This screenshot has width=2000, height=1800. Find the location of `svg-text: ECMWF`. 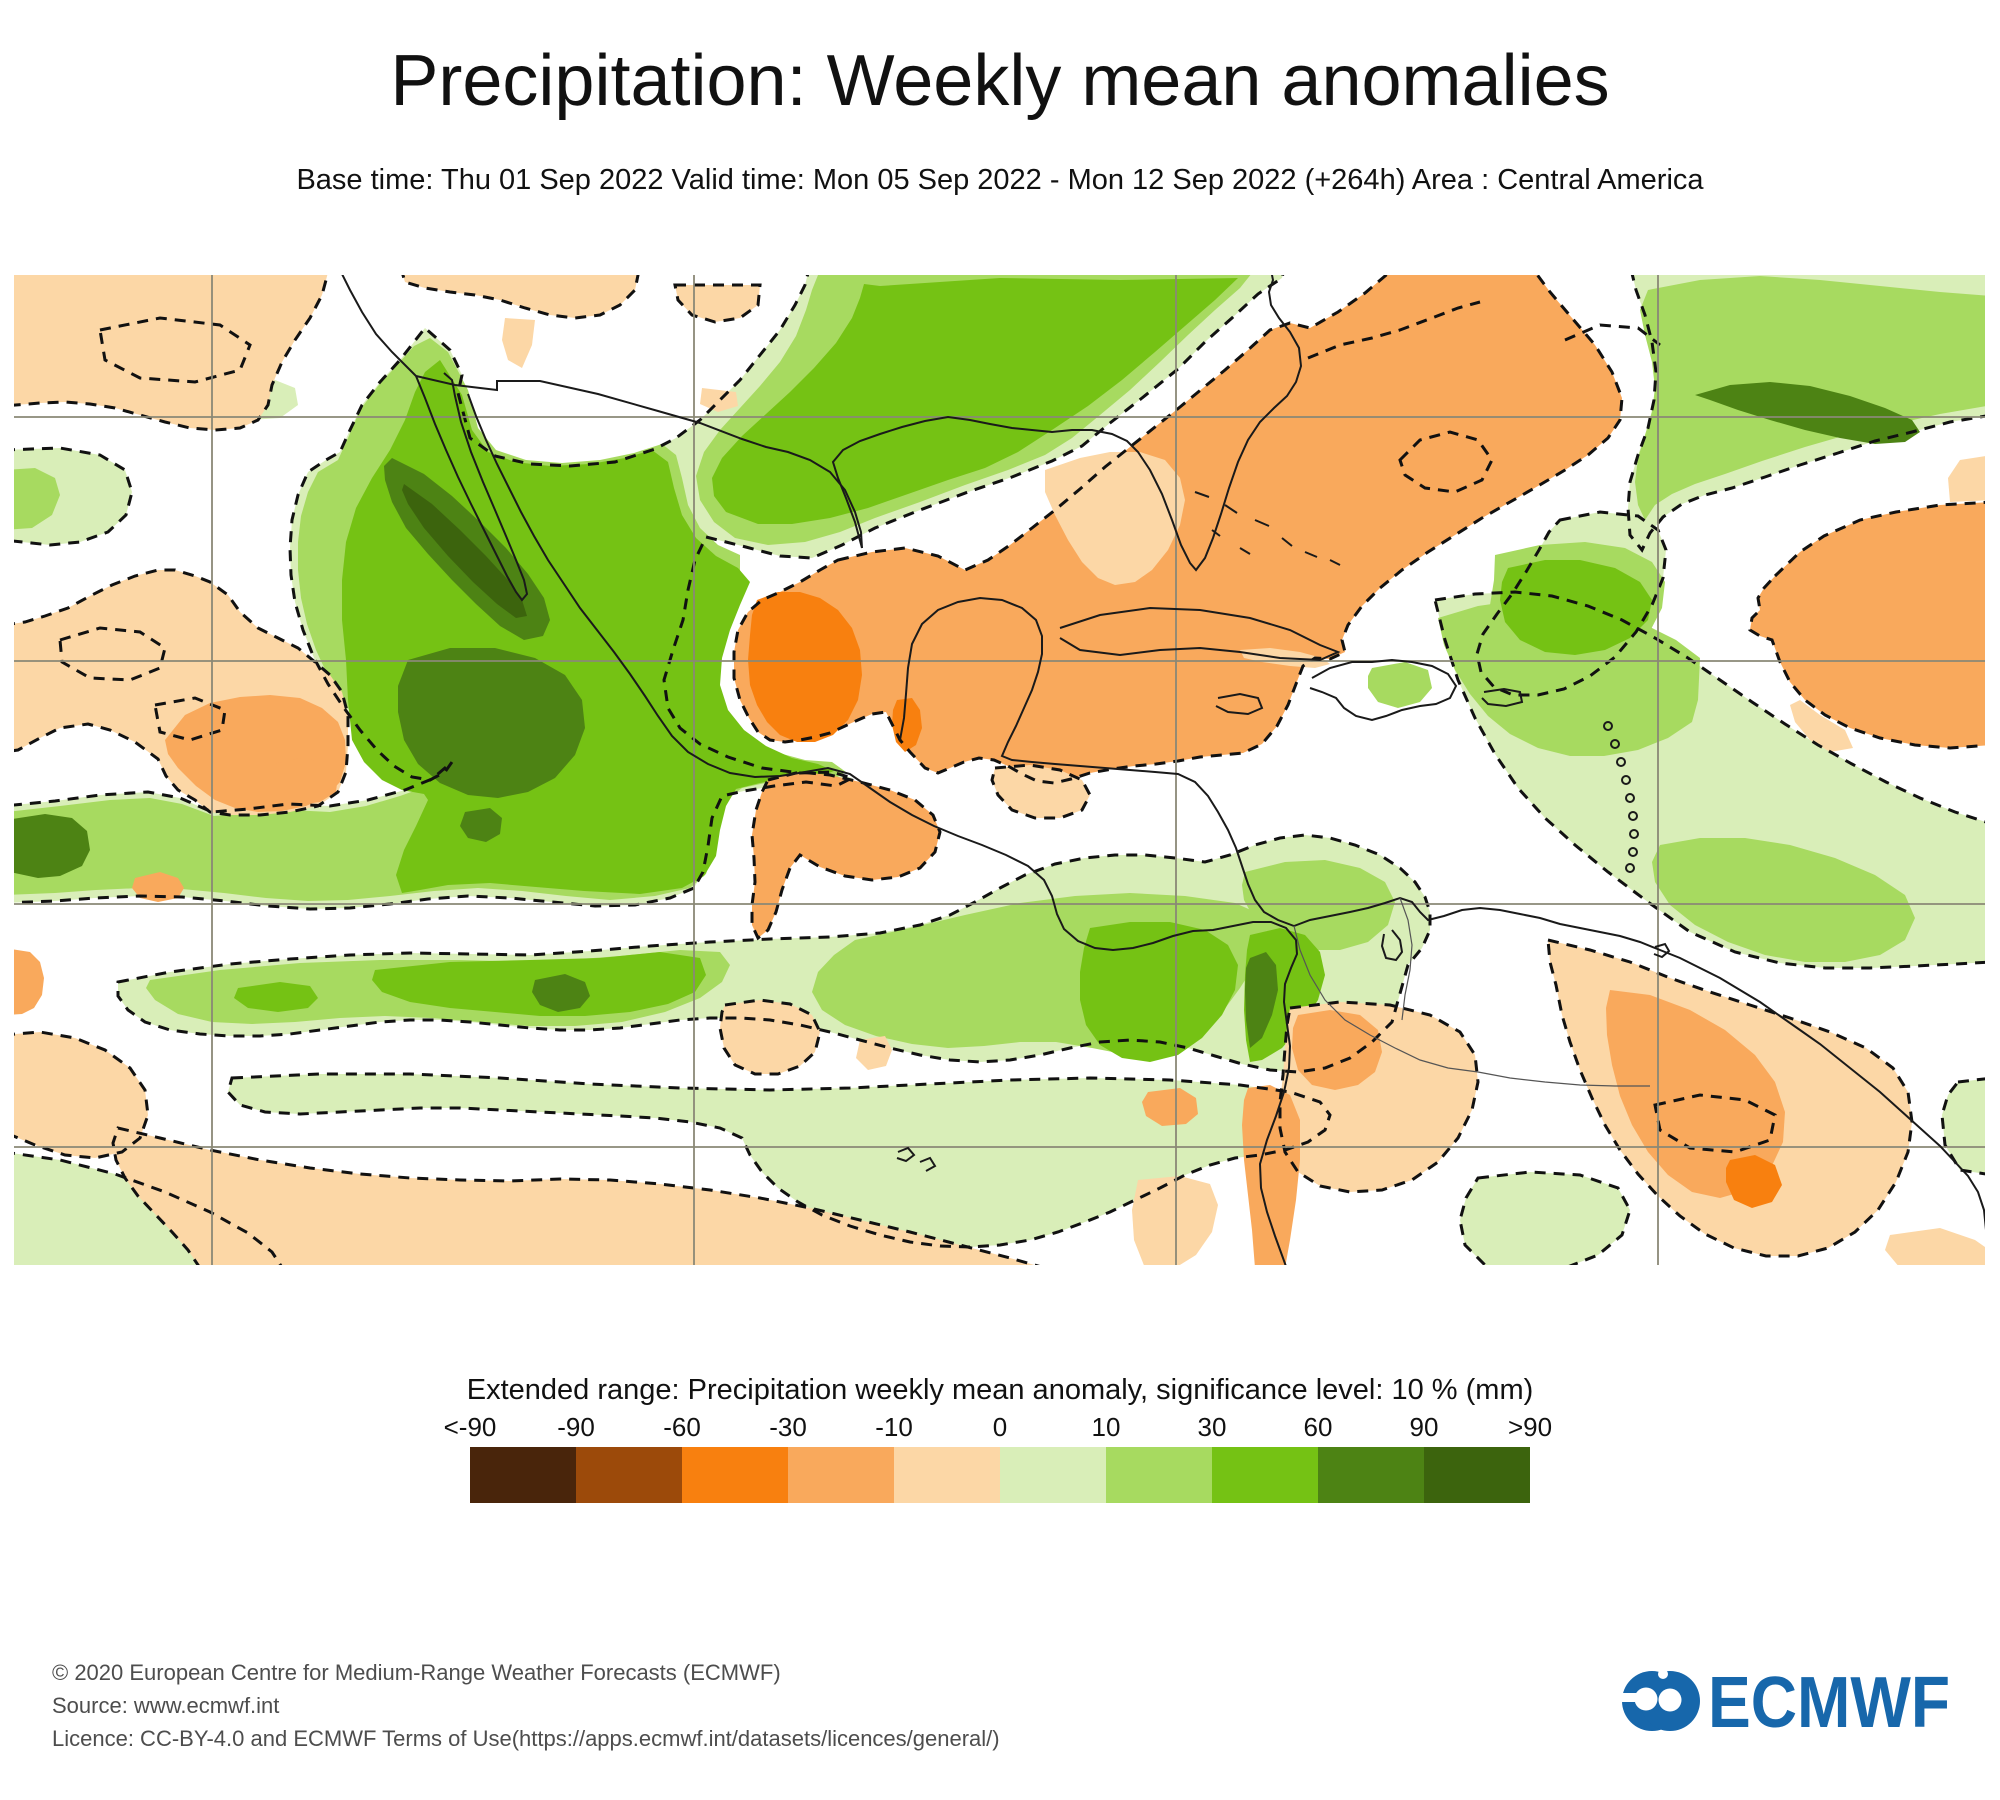

svg-text: ECMWF is located at coordinates (1829, 1703).